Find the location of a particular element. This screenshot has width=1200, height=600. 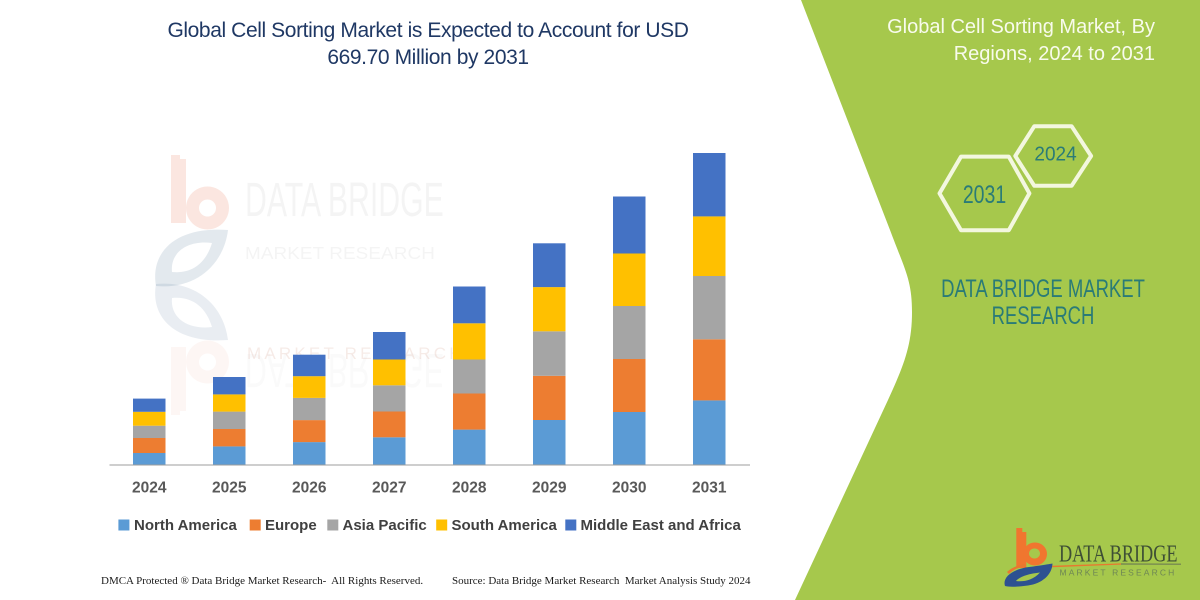

svg-text: RESEARCH is located at coordinates (1043, 315).